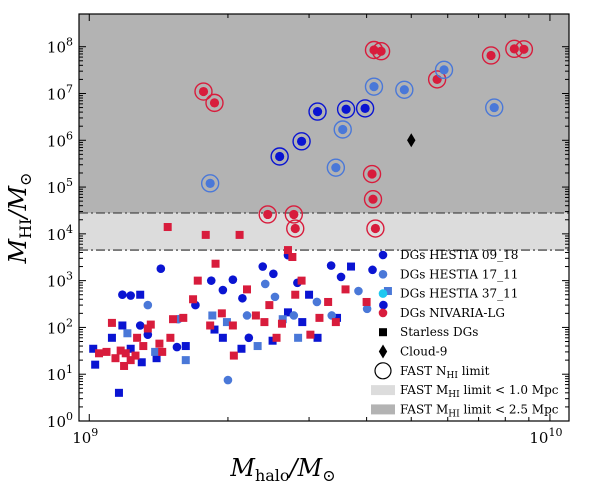  Describe the element at coordinates (423, 371) in the screenshot. I see `legend-label-text: FAST N` at that location.